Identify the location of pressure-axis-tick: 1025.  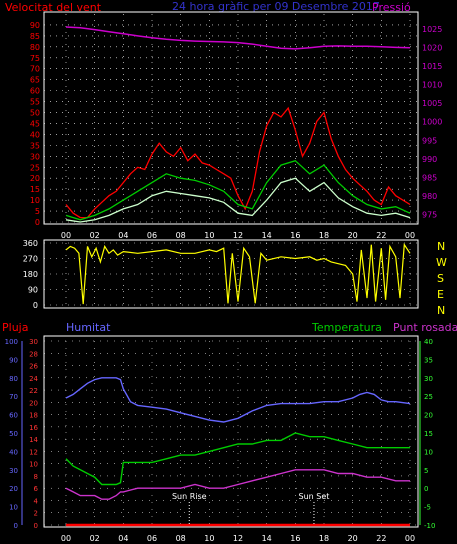
(432, 29).